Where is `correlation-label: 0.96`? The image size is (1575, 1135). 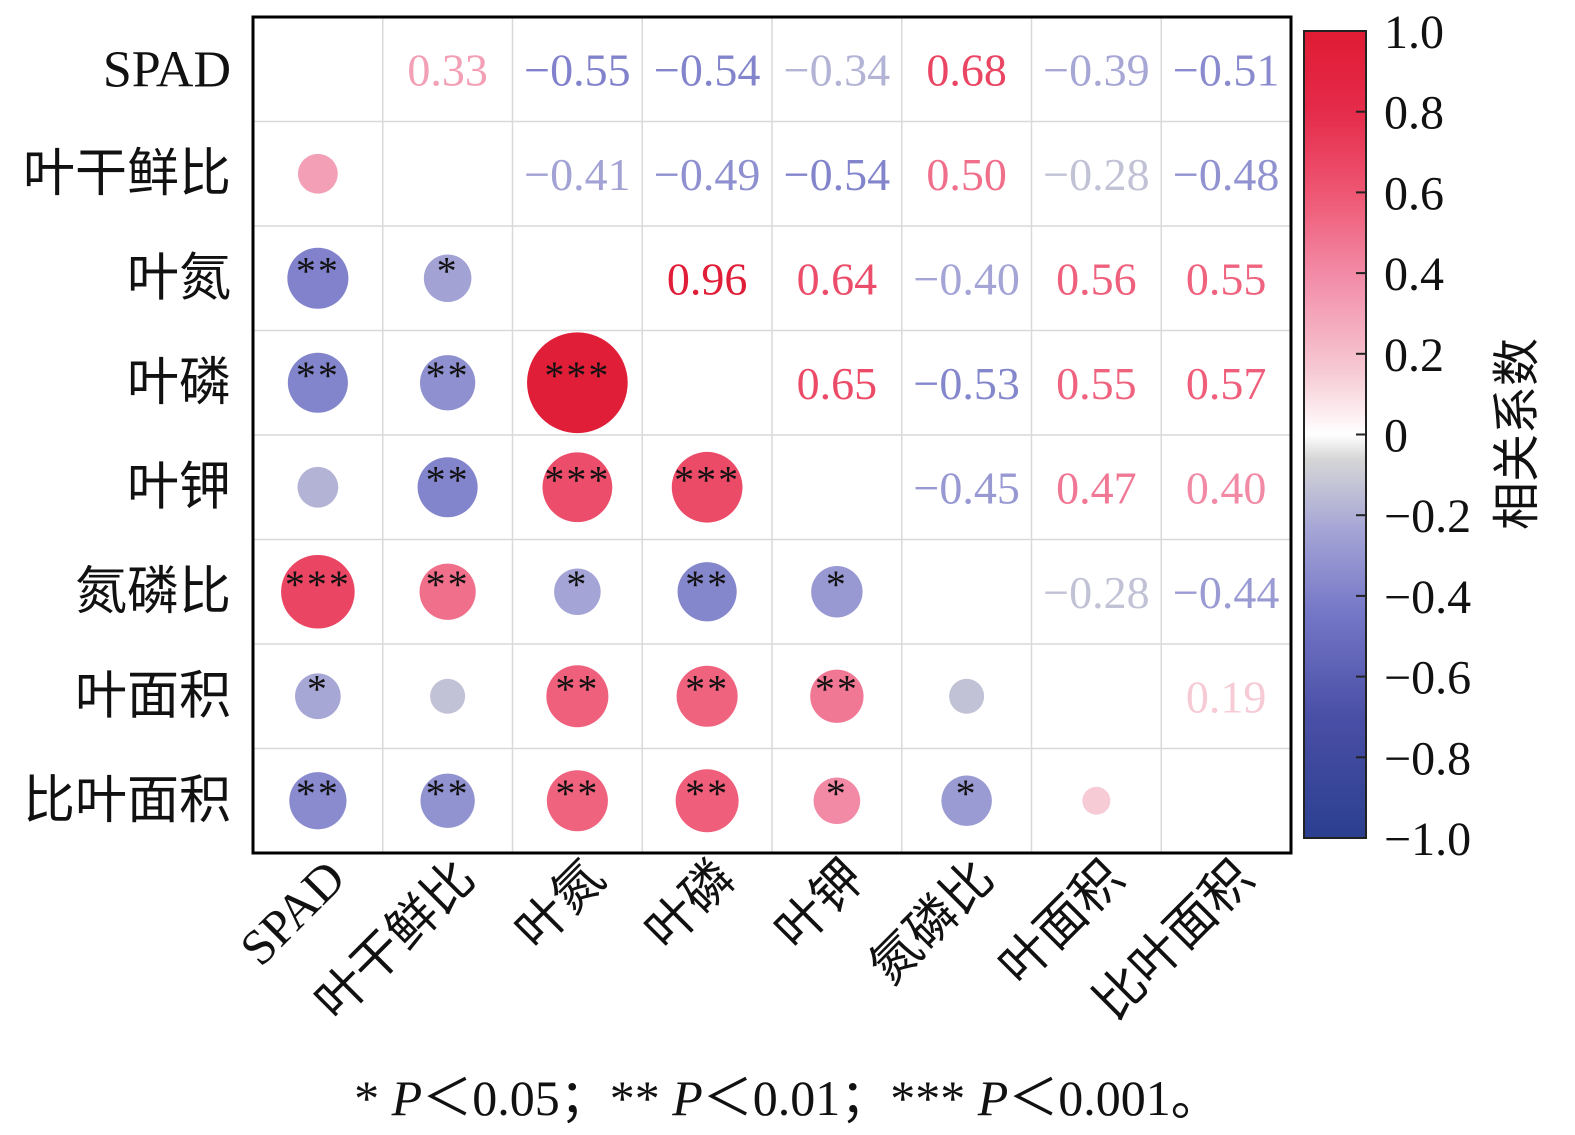
correlation-label: 0.96 is located at coordinates (707, 278).